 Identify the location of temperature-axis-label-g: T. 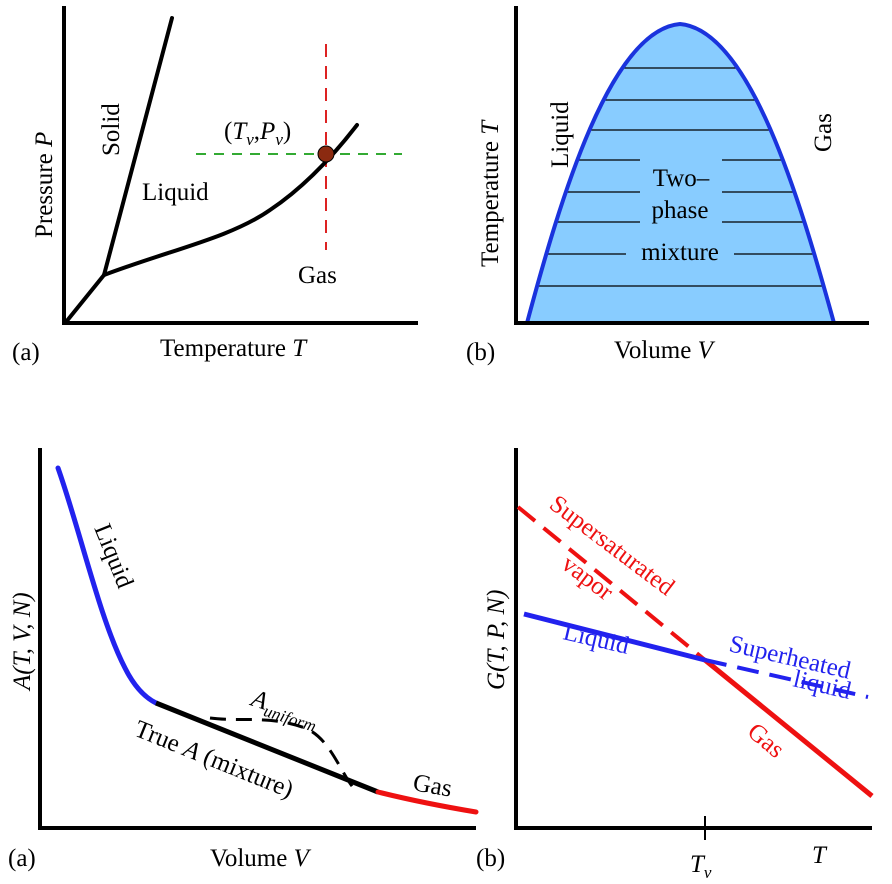
(820, 855).